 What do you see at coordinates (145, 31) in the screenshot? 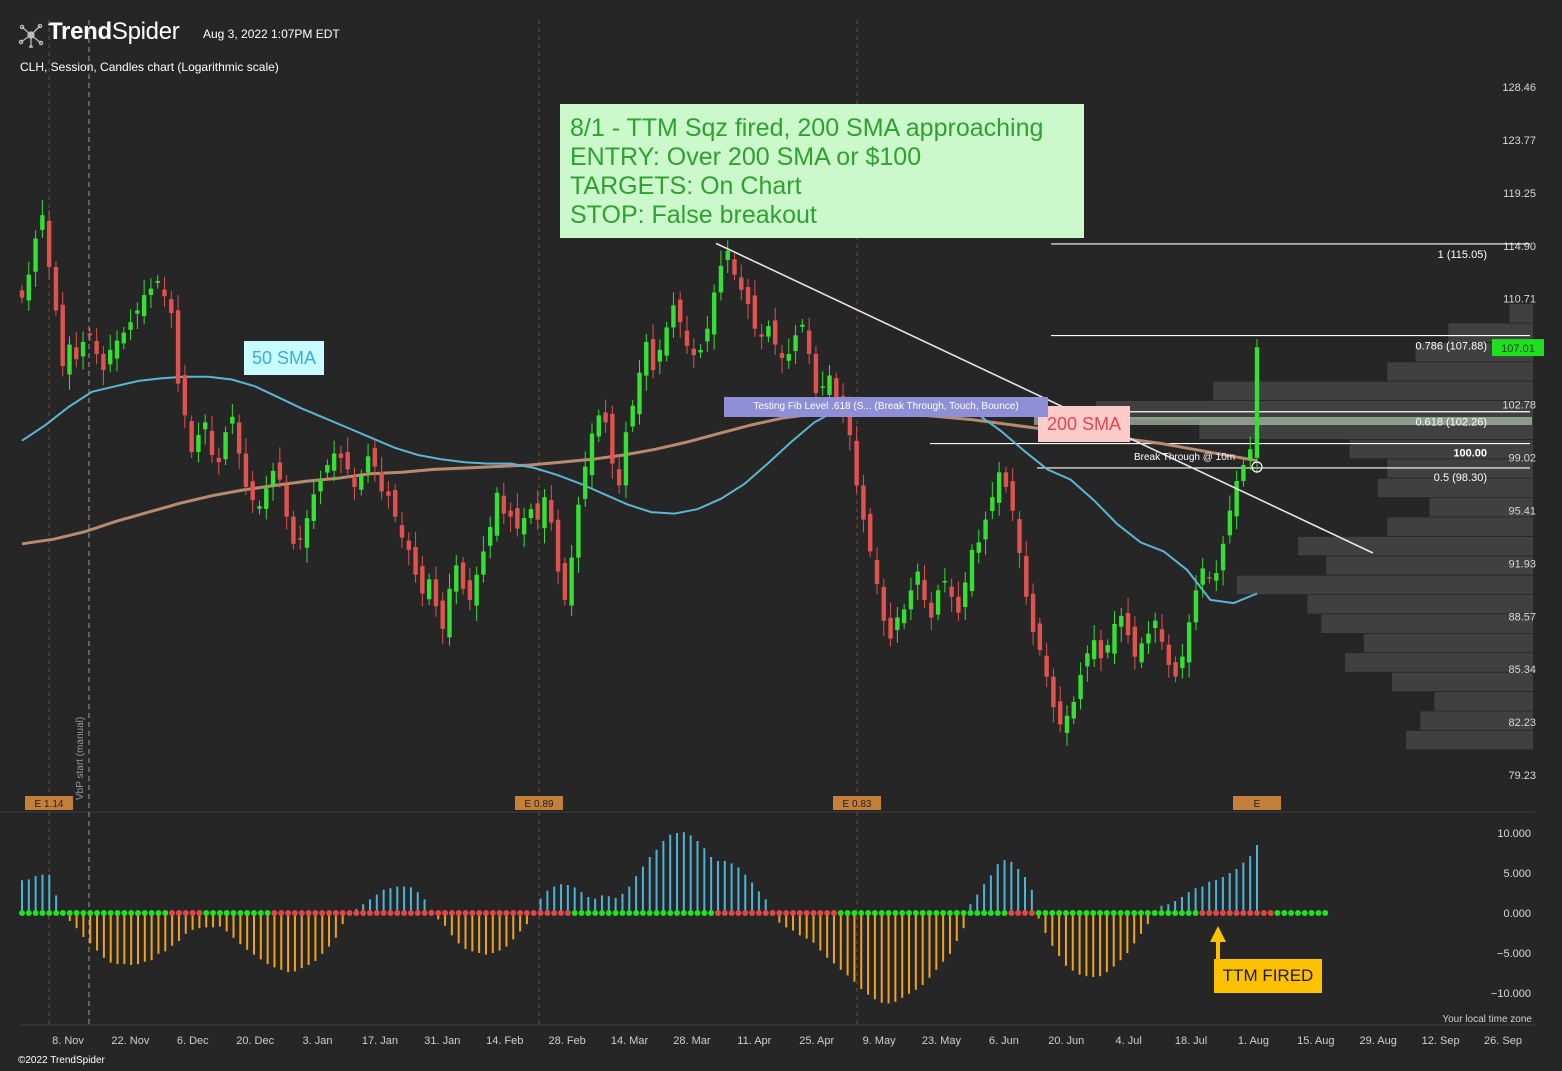
I see `brand-rest: Spider` at bounding box center [145, 31].